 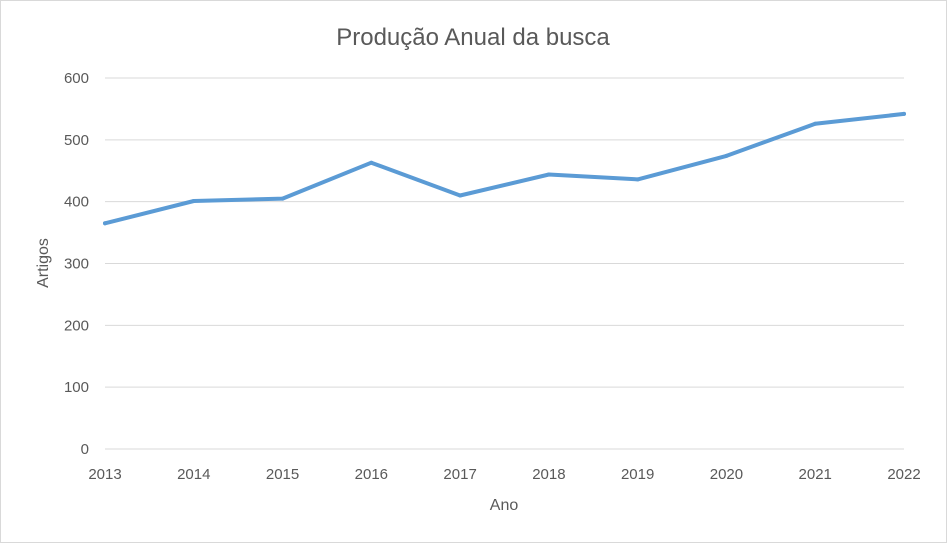 What do you see at coordinates (193, 201) in the screenshot?
I see `data-point-2014` at bounding box center [193, 201].